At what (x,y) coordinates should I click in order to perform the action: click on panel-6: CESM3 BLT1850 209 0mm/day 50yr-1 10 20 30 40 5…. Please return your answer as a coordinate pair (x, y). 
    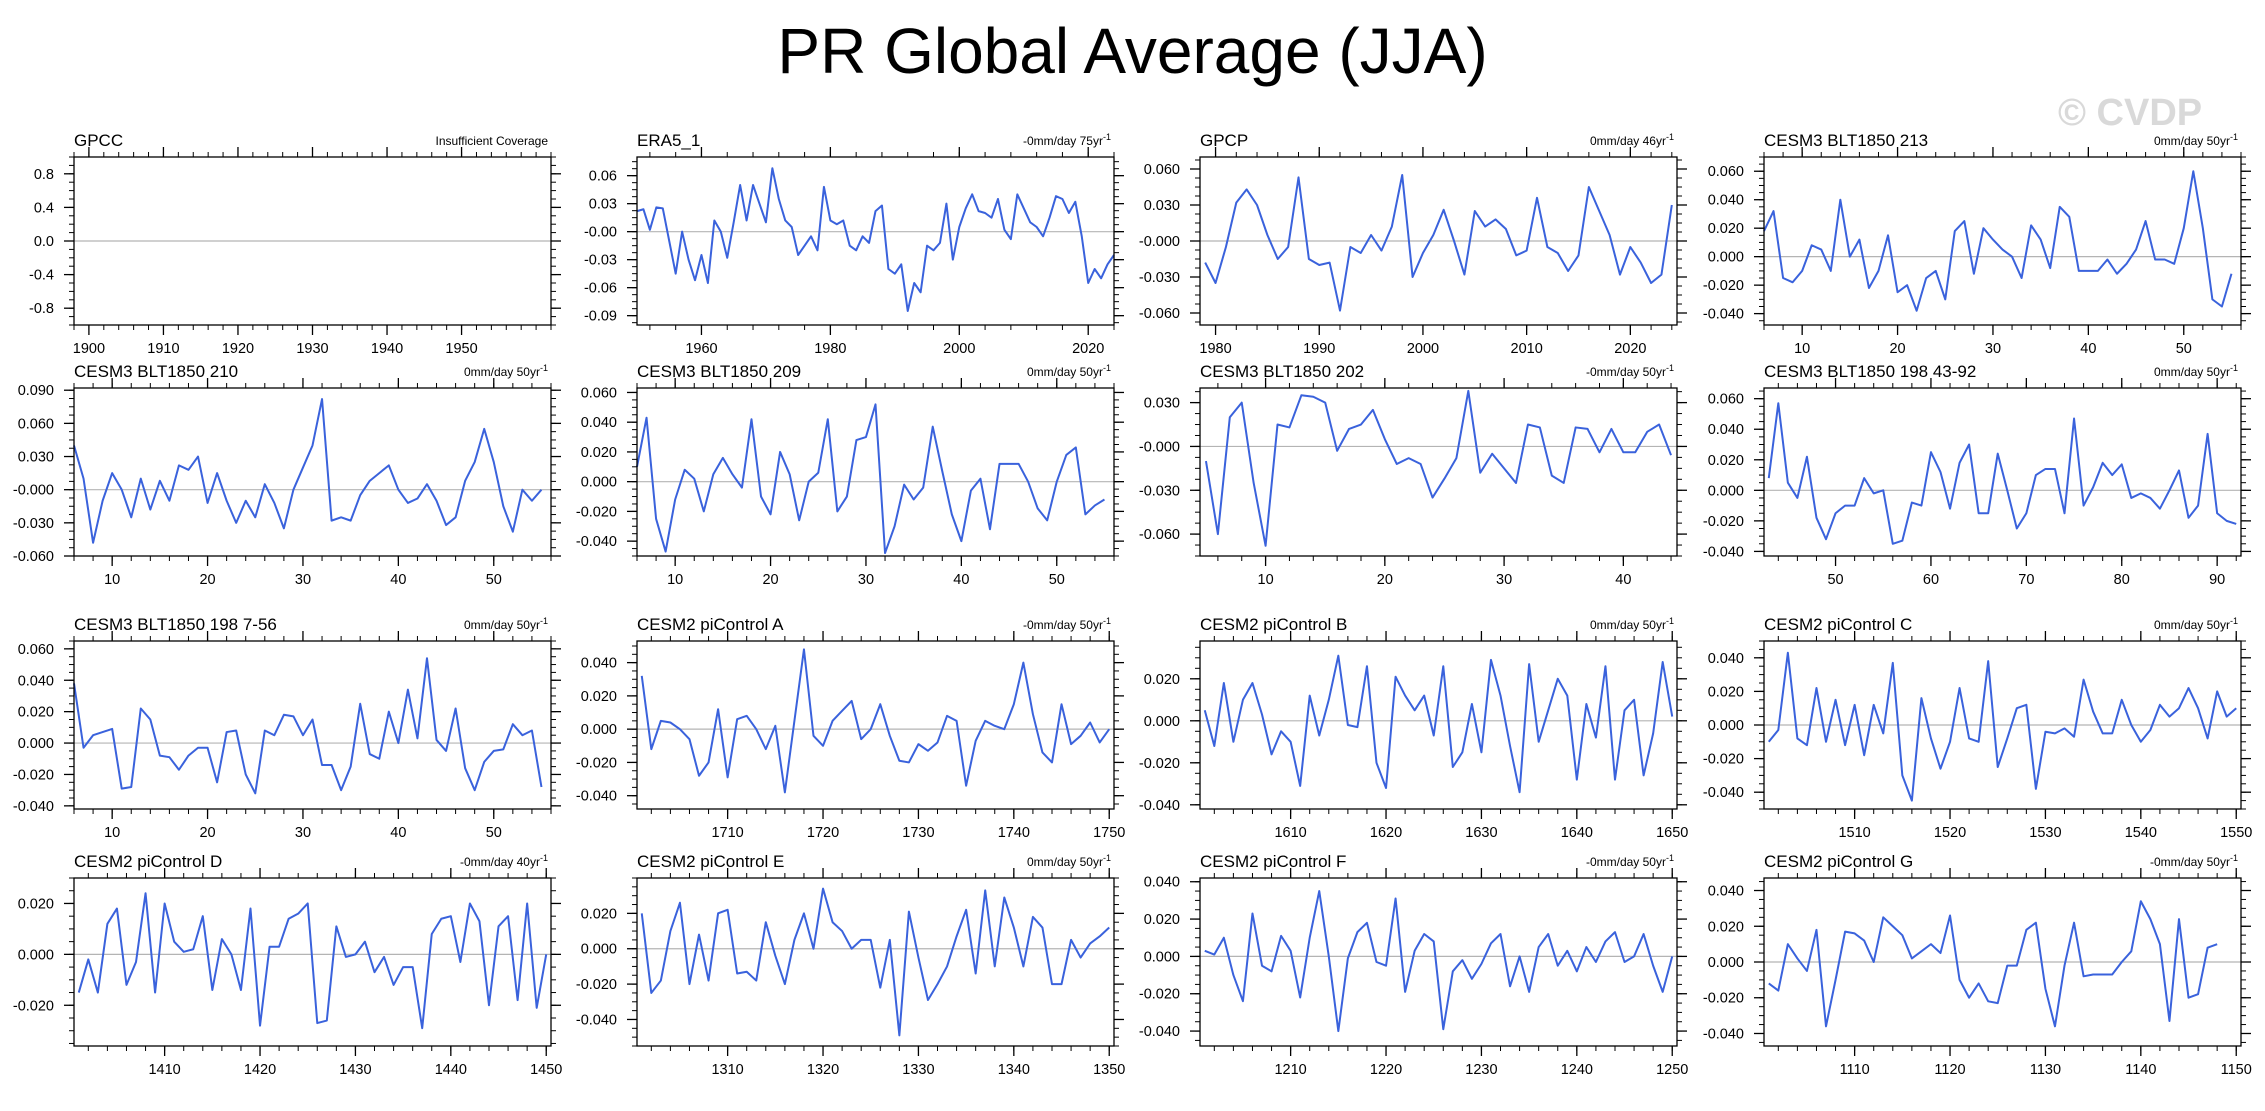
    Looking at the image, I should click on (850, 475).